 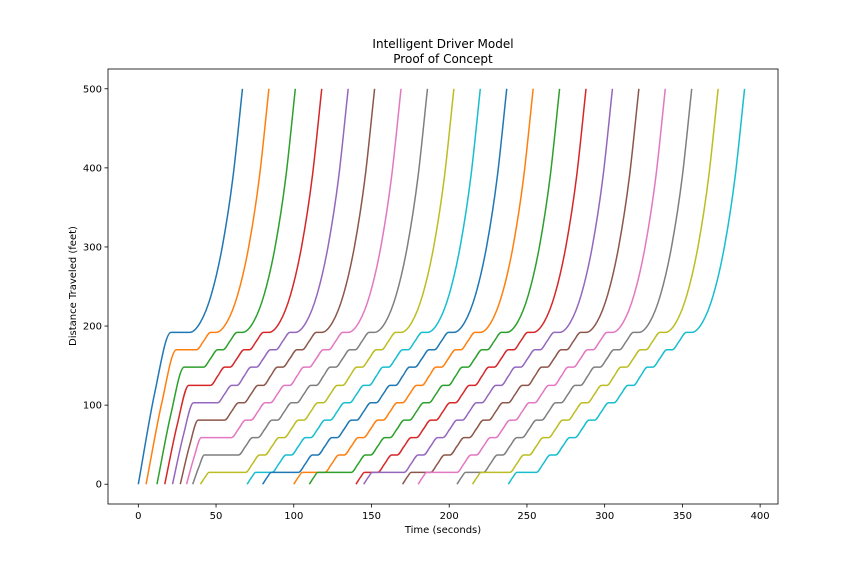 What do you see at coordinates (443, 59) in the screenshot?
I see `chart-subtitle: Proof of Concept` at bounding box center [443, 59].